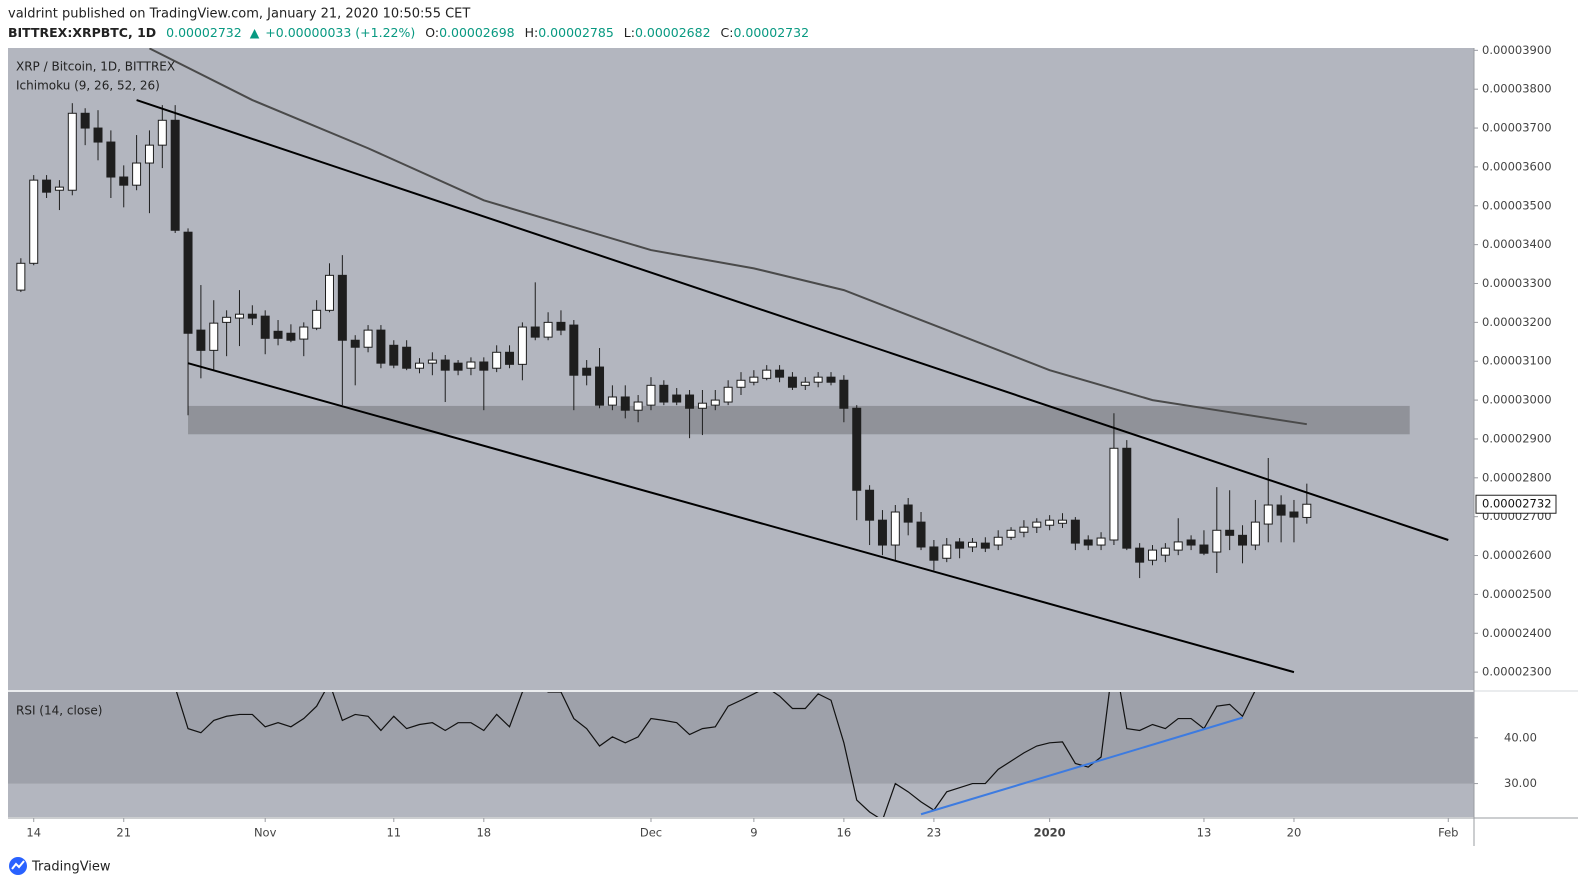 The width and height of the screenshot is (1578, 893). Describe the element at coordinates (673, 32) in the screenshot. I see `low-value: 0.00002682` at that location.